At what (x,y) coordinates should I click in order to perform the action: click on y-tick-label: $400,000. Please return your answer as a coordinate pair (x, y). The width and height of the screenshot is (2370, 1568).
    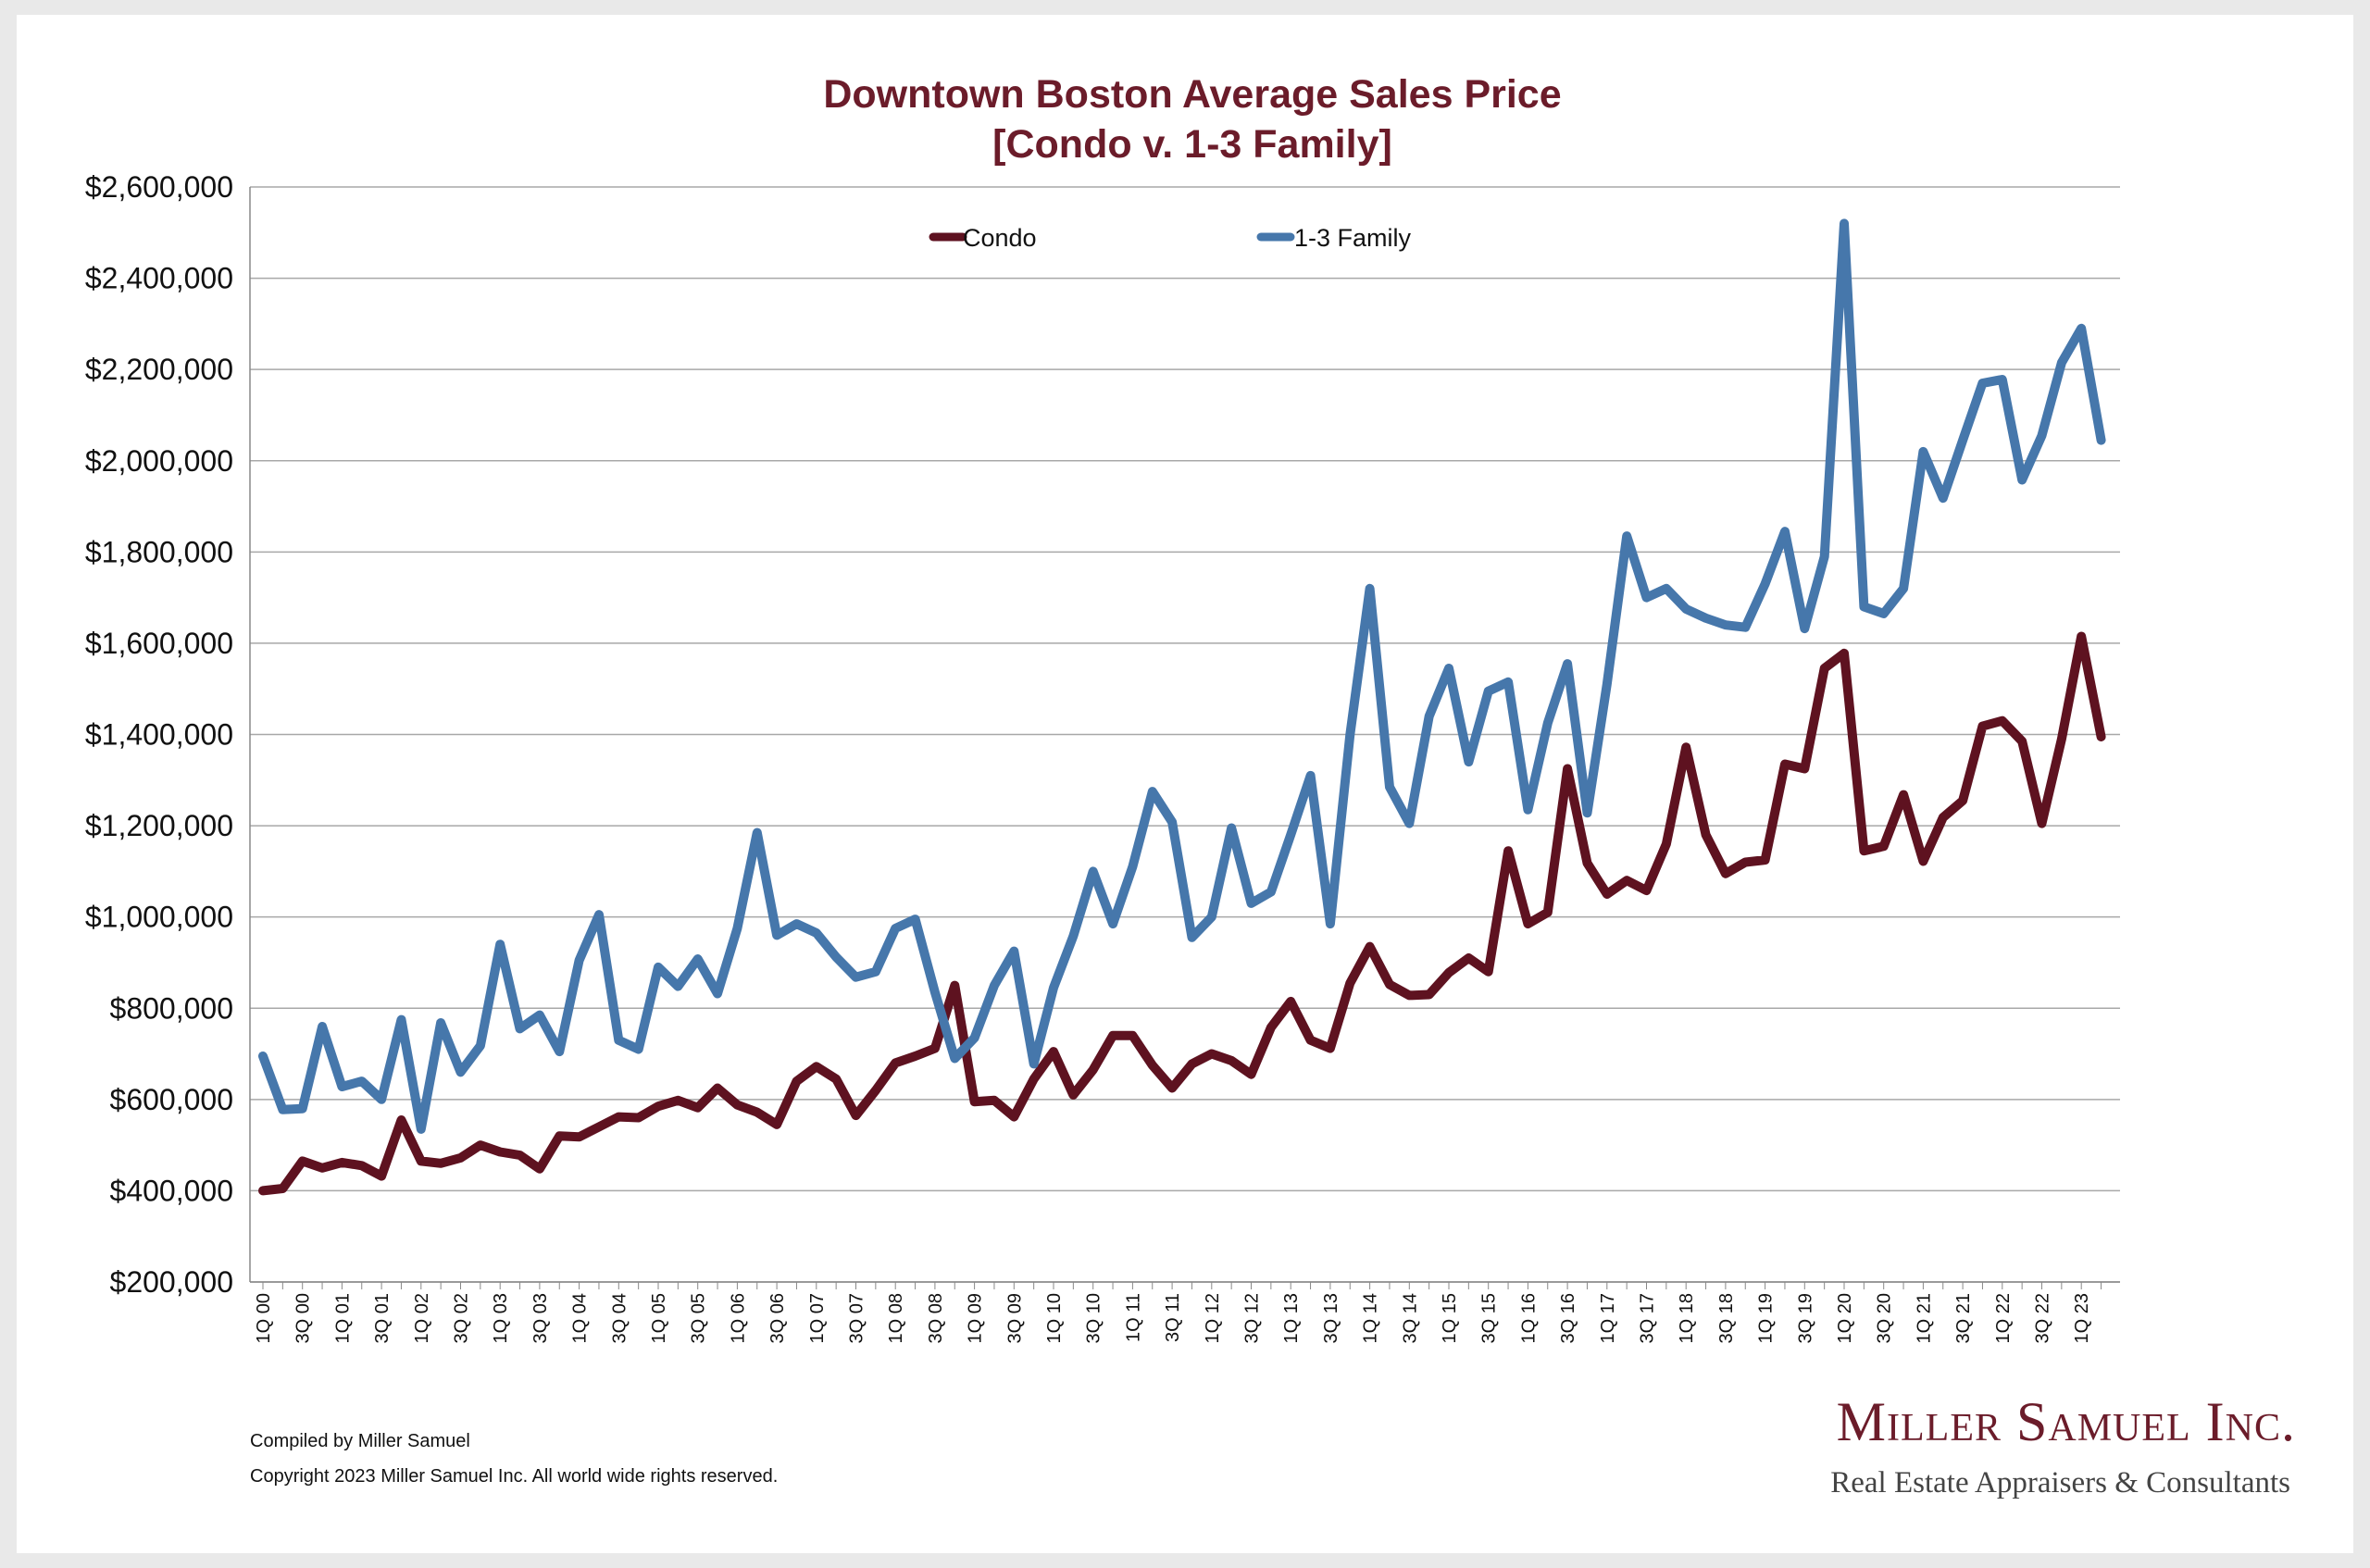
    Looking at the image, I should click on (171, 1190).